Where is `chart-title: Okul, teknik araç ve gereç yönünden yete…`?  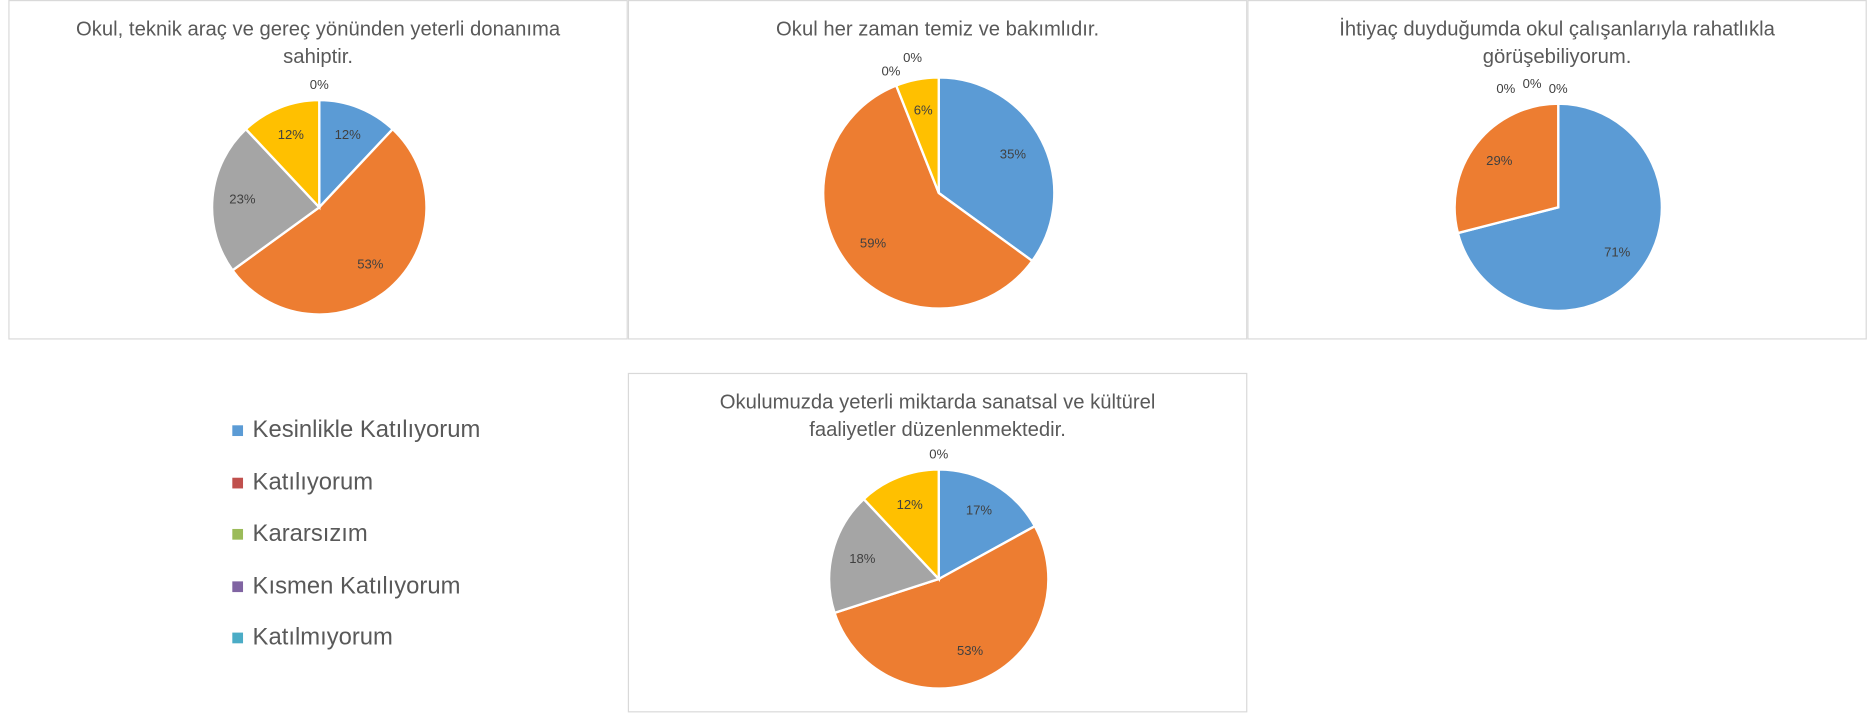 chart-title: Okul, teknik araç ve gereç yönünden yete… is located at coordinates (318, 42).